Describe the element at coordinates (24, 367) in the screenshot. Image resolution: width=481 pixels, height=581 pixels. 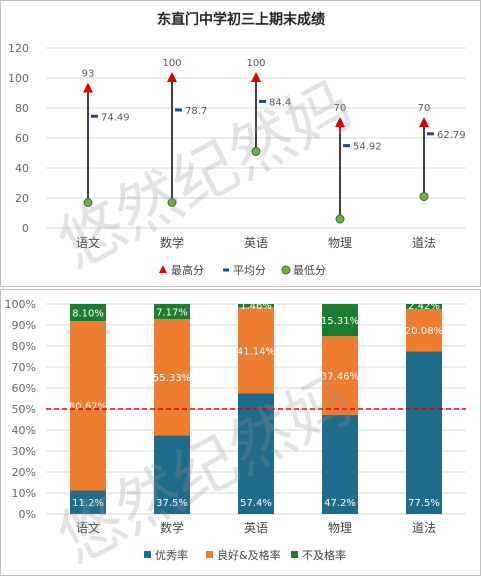
I see `y-tick-label: 70%` at that location.